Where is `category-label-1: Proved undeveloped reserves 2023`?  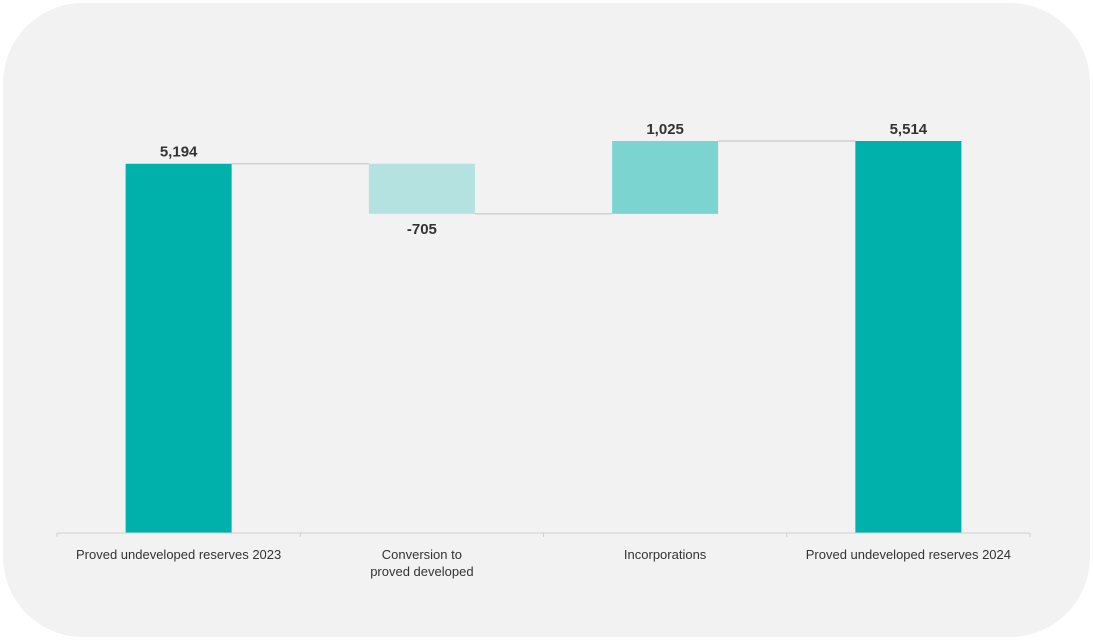 category-label-1: Proved undeveloped reserves 2023 is located at coordinates (178, 554).